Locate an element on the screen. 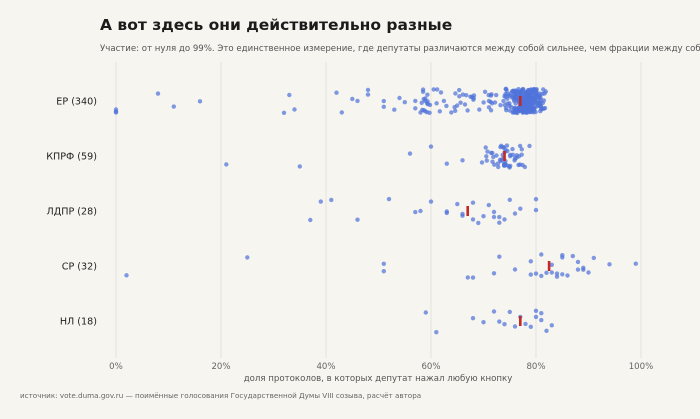  category-label: ЛДПР (28) is located at coordinates (72, 212).